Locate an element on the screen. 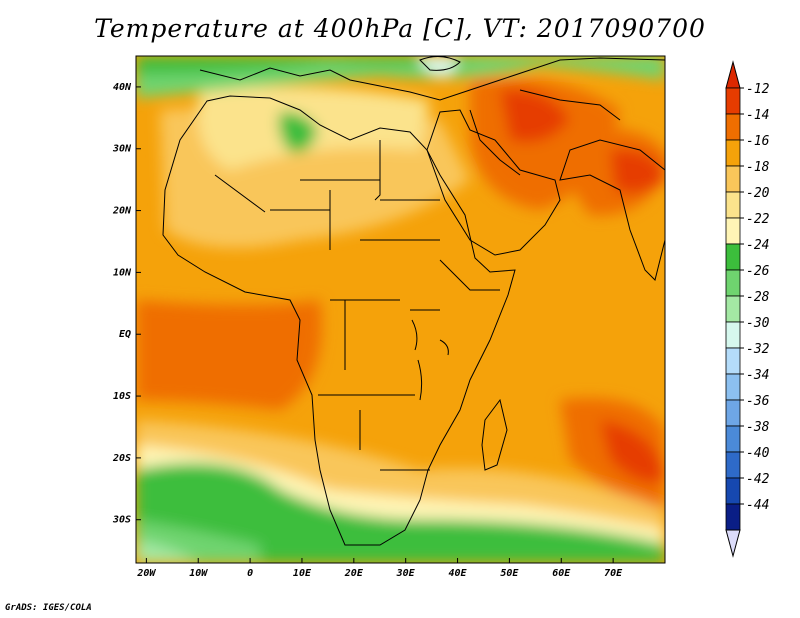 Image resolution: width=800 pixels, height=618 pixels. colorbar-bottom-arrow is located at coordinates (733, 543).